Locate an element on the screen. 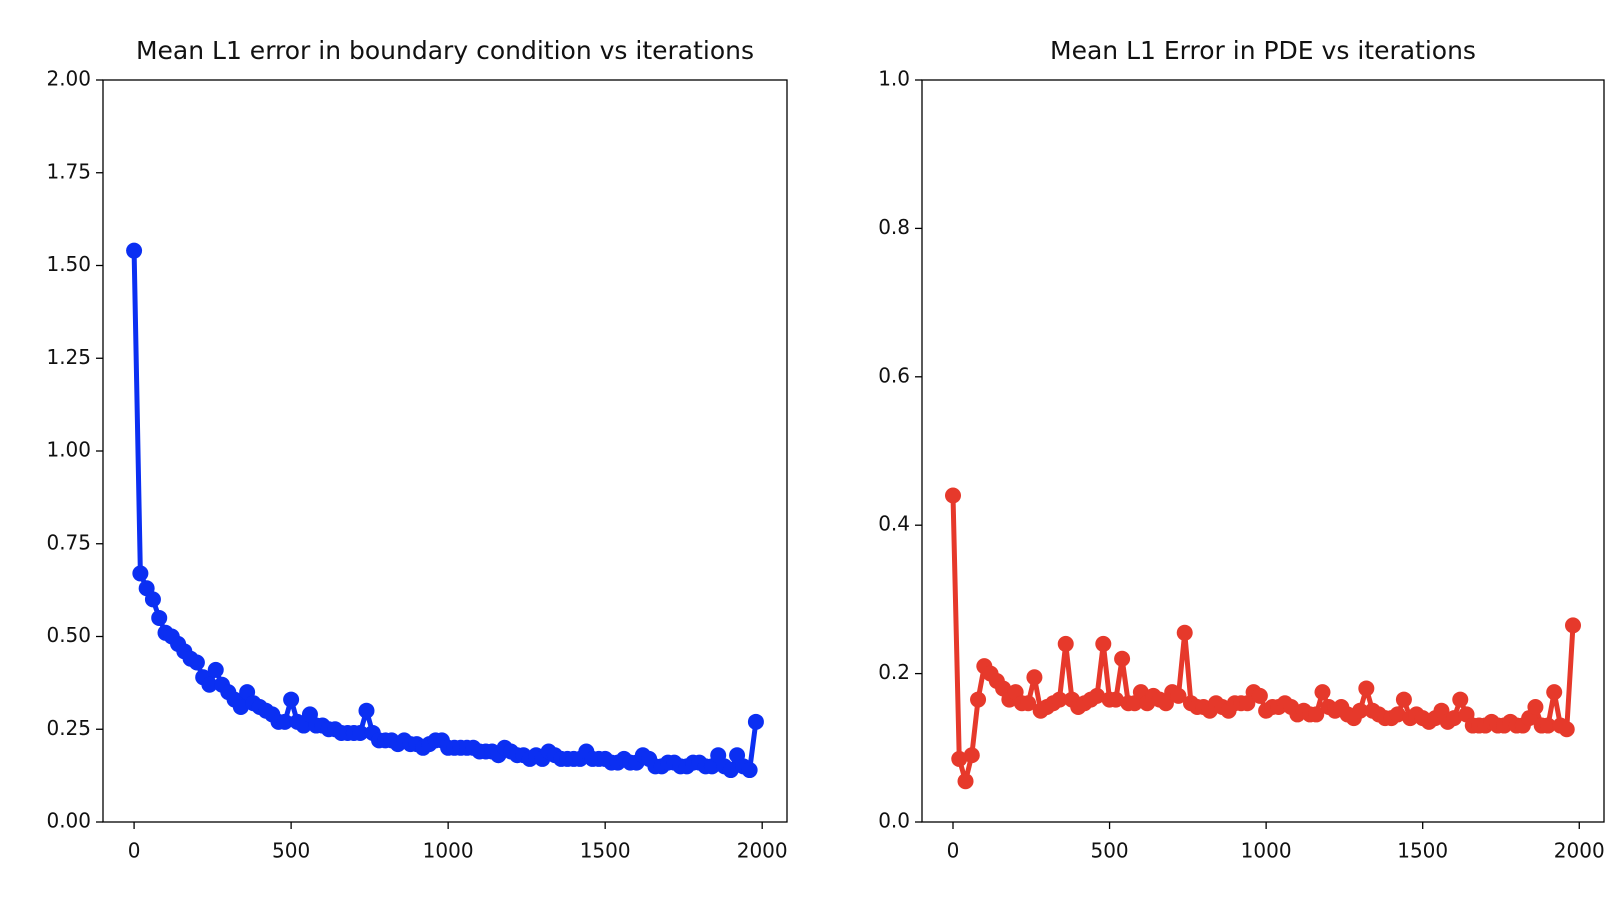  y-tick-label: 1.75 is located at coordinates (68, 171).